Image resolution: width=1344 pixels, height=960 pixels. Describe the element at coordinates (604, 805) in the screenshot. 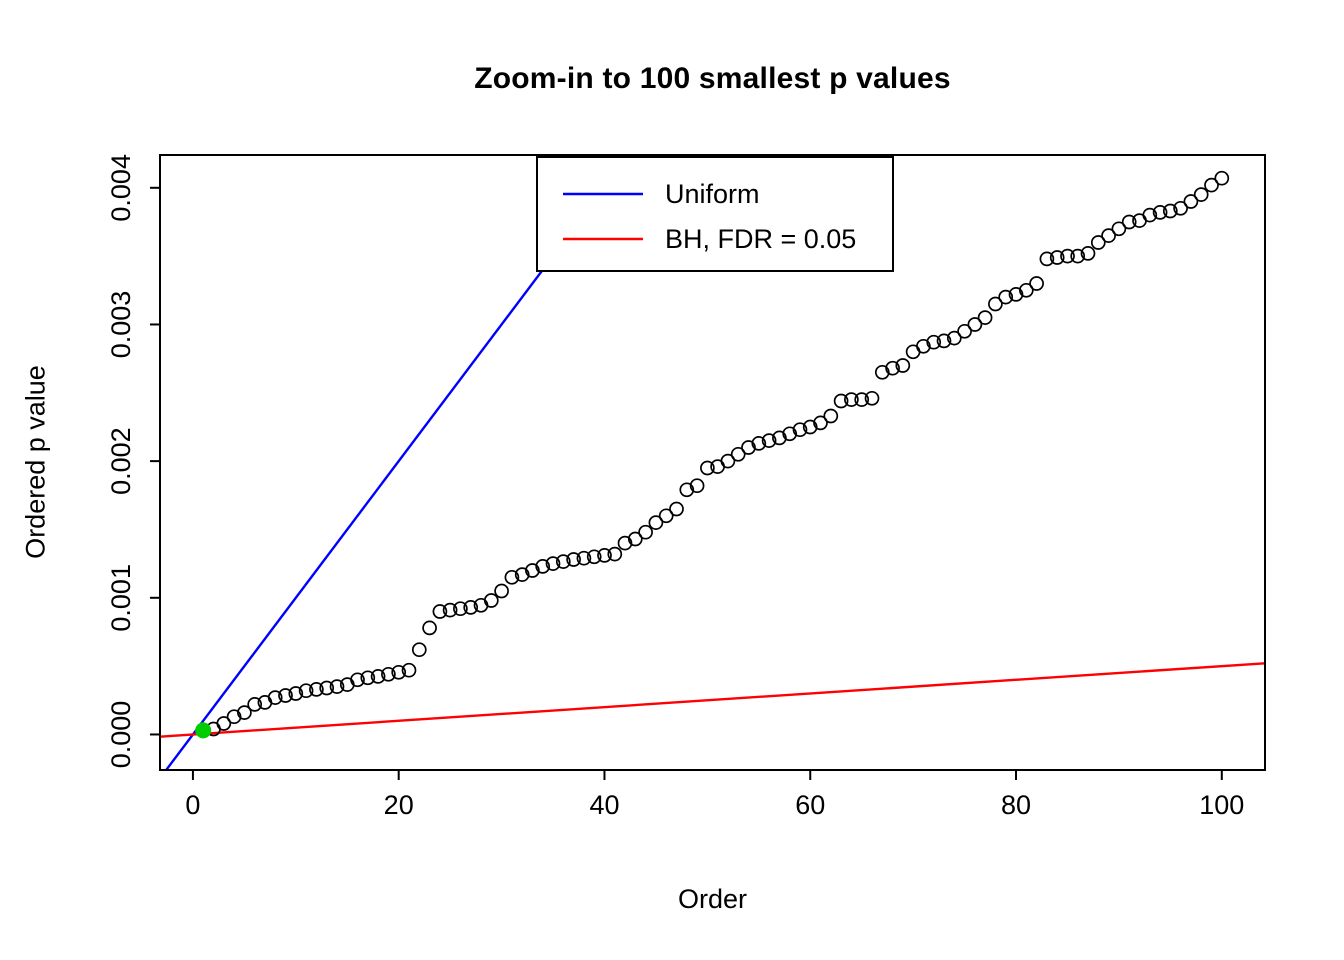

I see `x-tick-label: 40` at that location.